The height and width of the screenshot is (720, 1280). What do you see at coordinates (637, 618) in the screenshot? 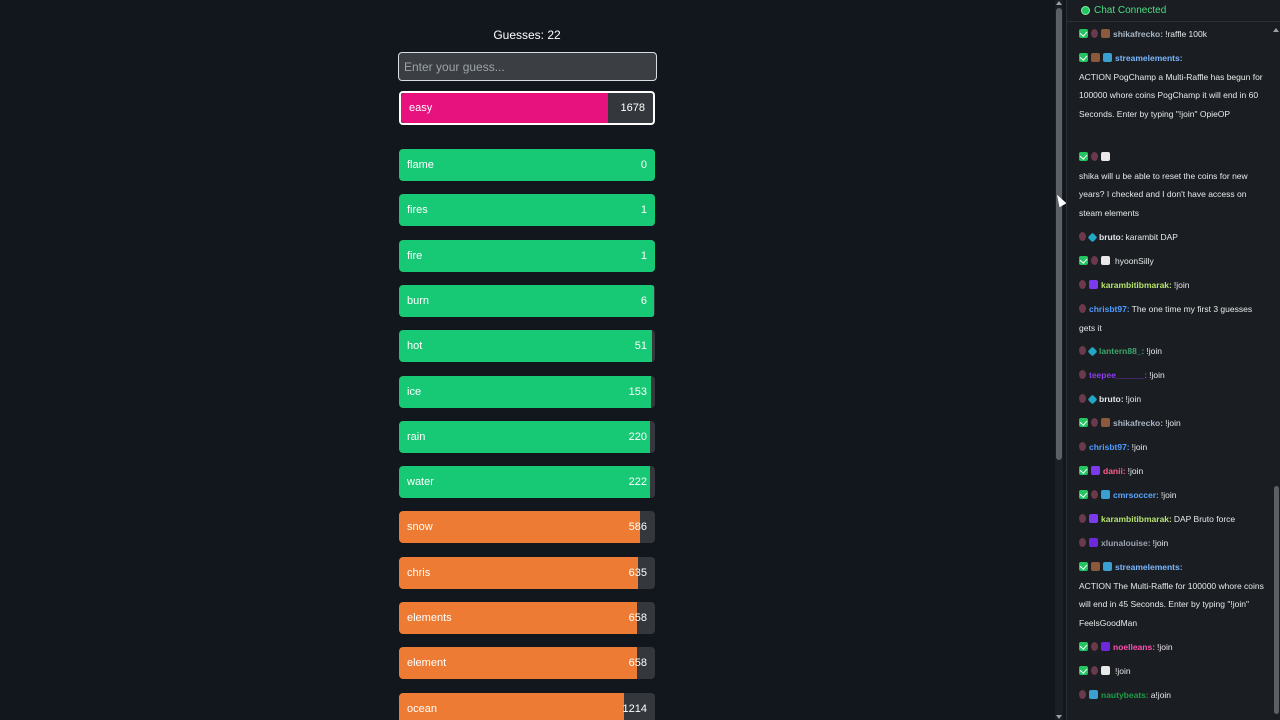
I see `guess-rank: 658` at bounding box center [637, 618].